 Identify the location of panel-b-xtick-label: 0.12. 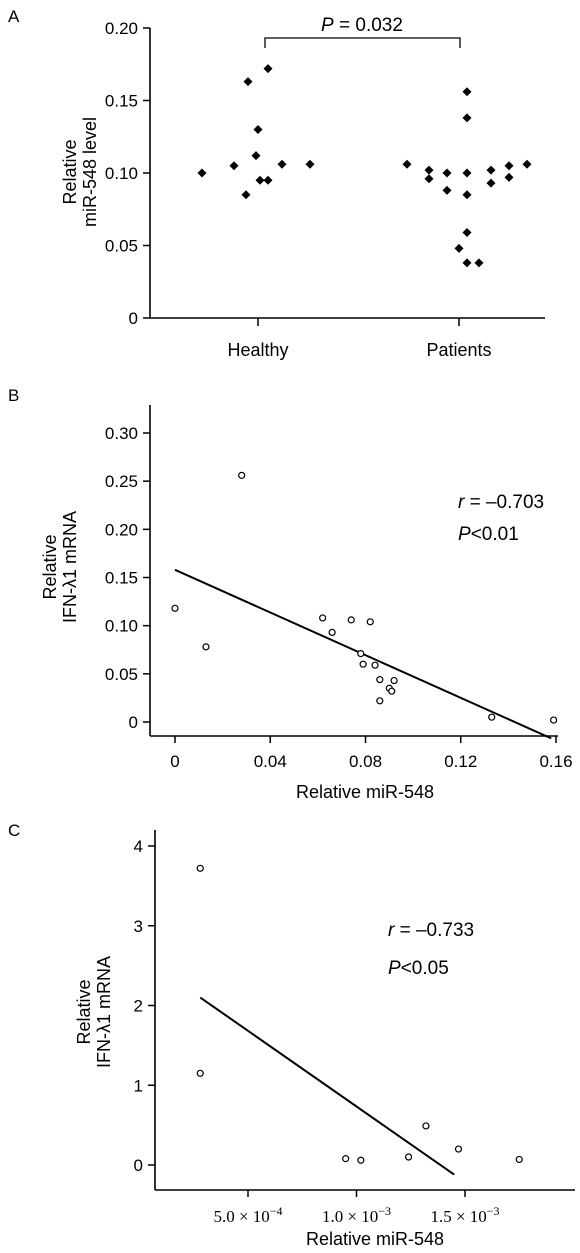
(460, 761).